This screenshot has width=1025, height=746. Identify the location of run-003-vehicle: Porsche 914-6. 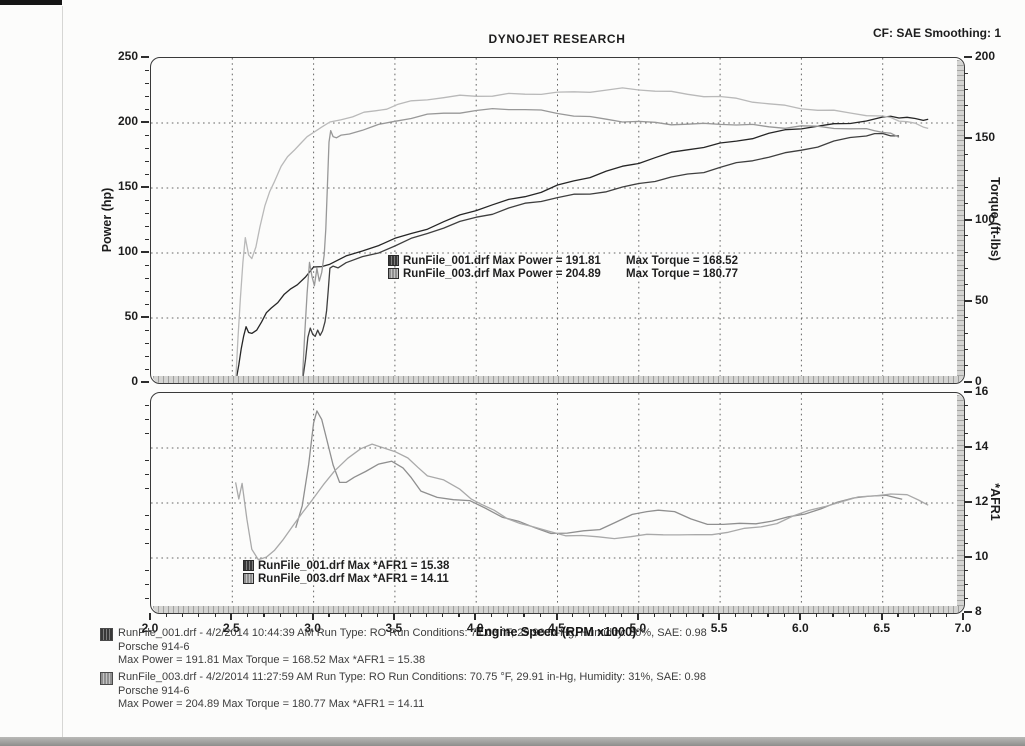
(154, 690).